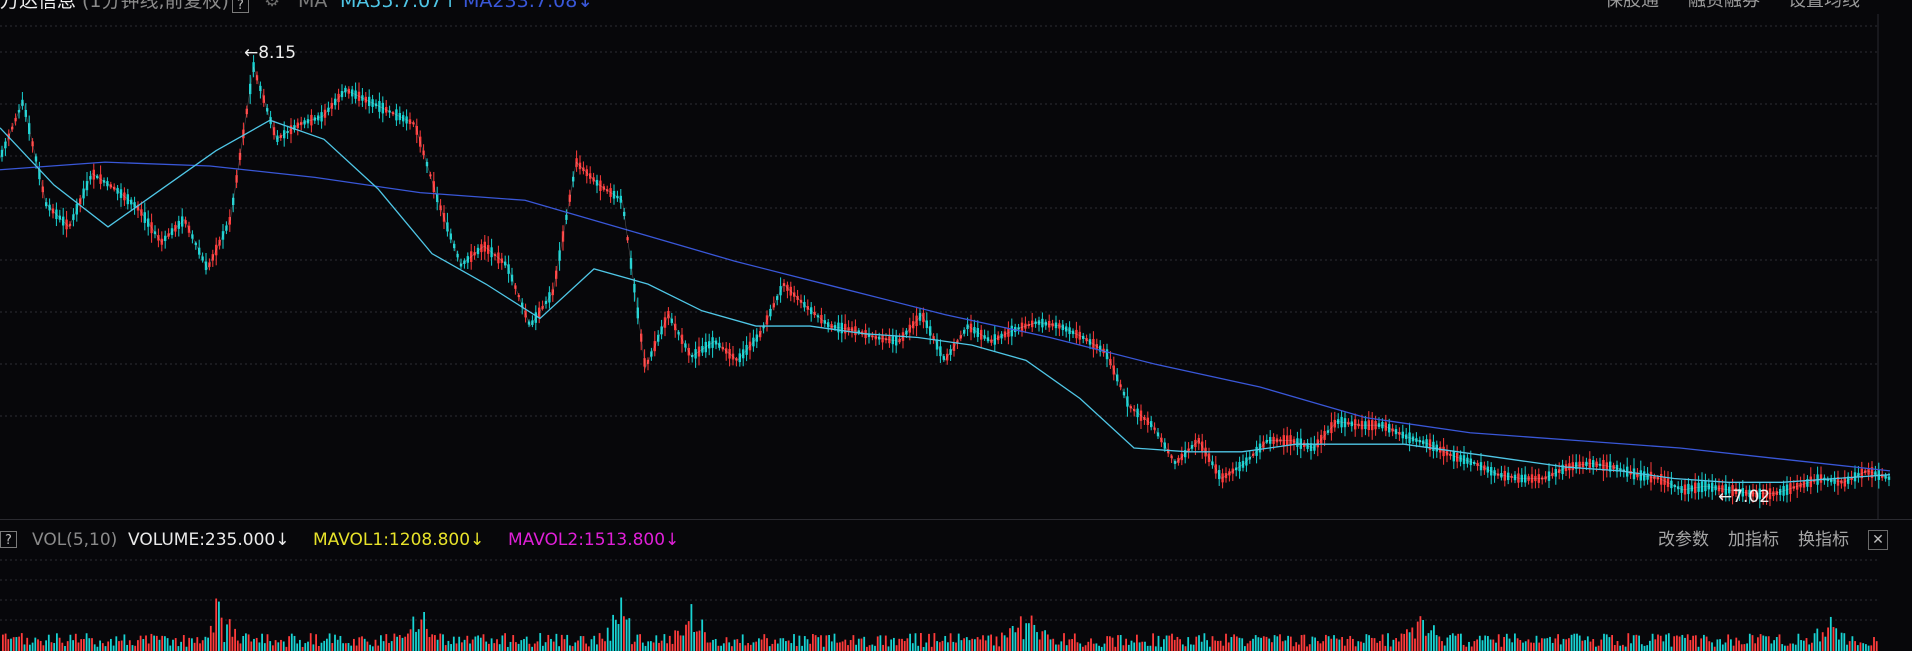  I want to click on ma-settings-button: 设置均线, so click(1824, 5).